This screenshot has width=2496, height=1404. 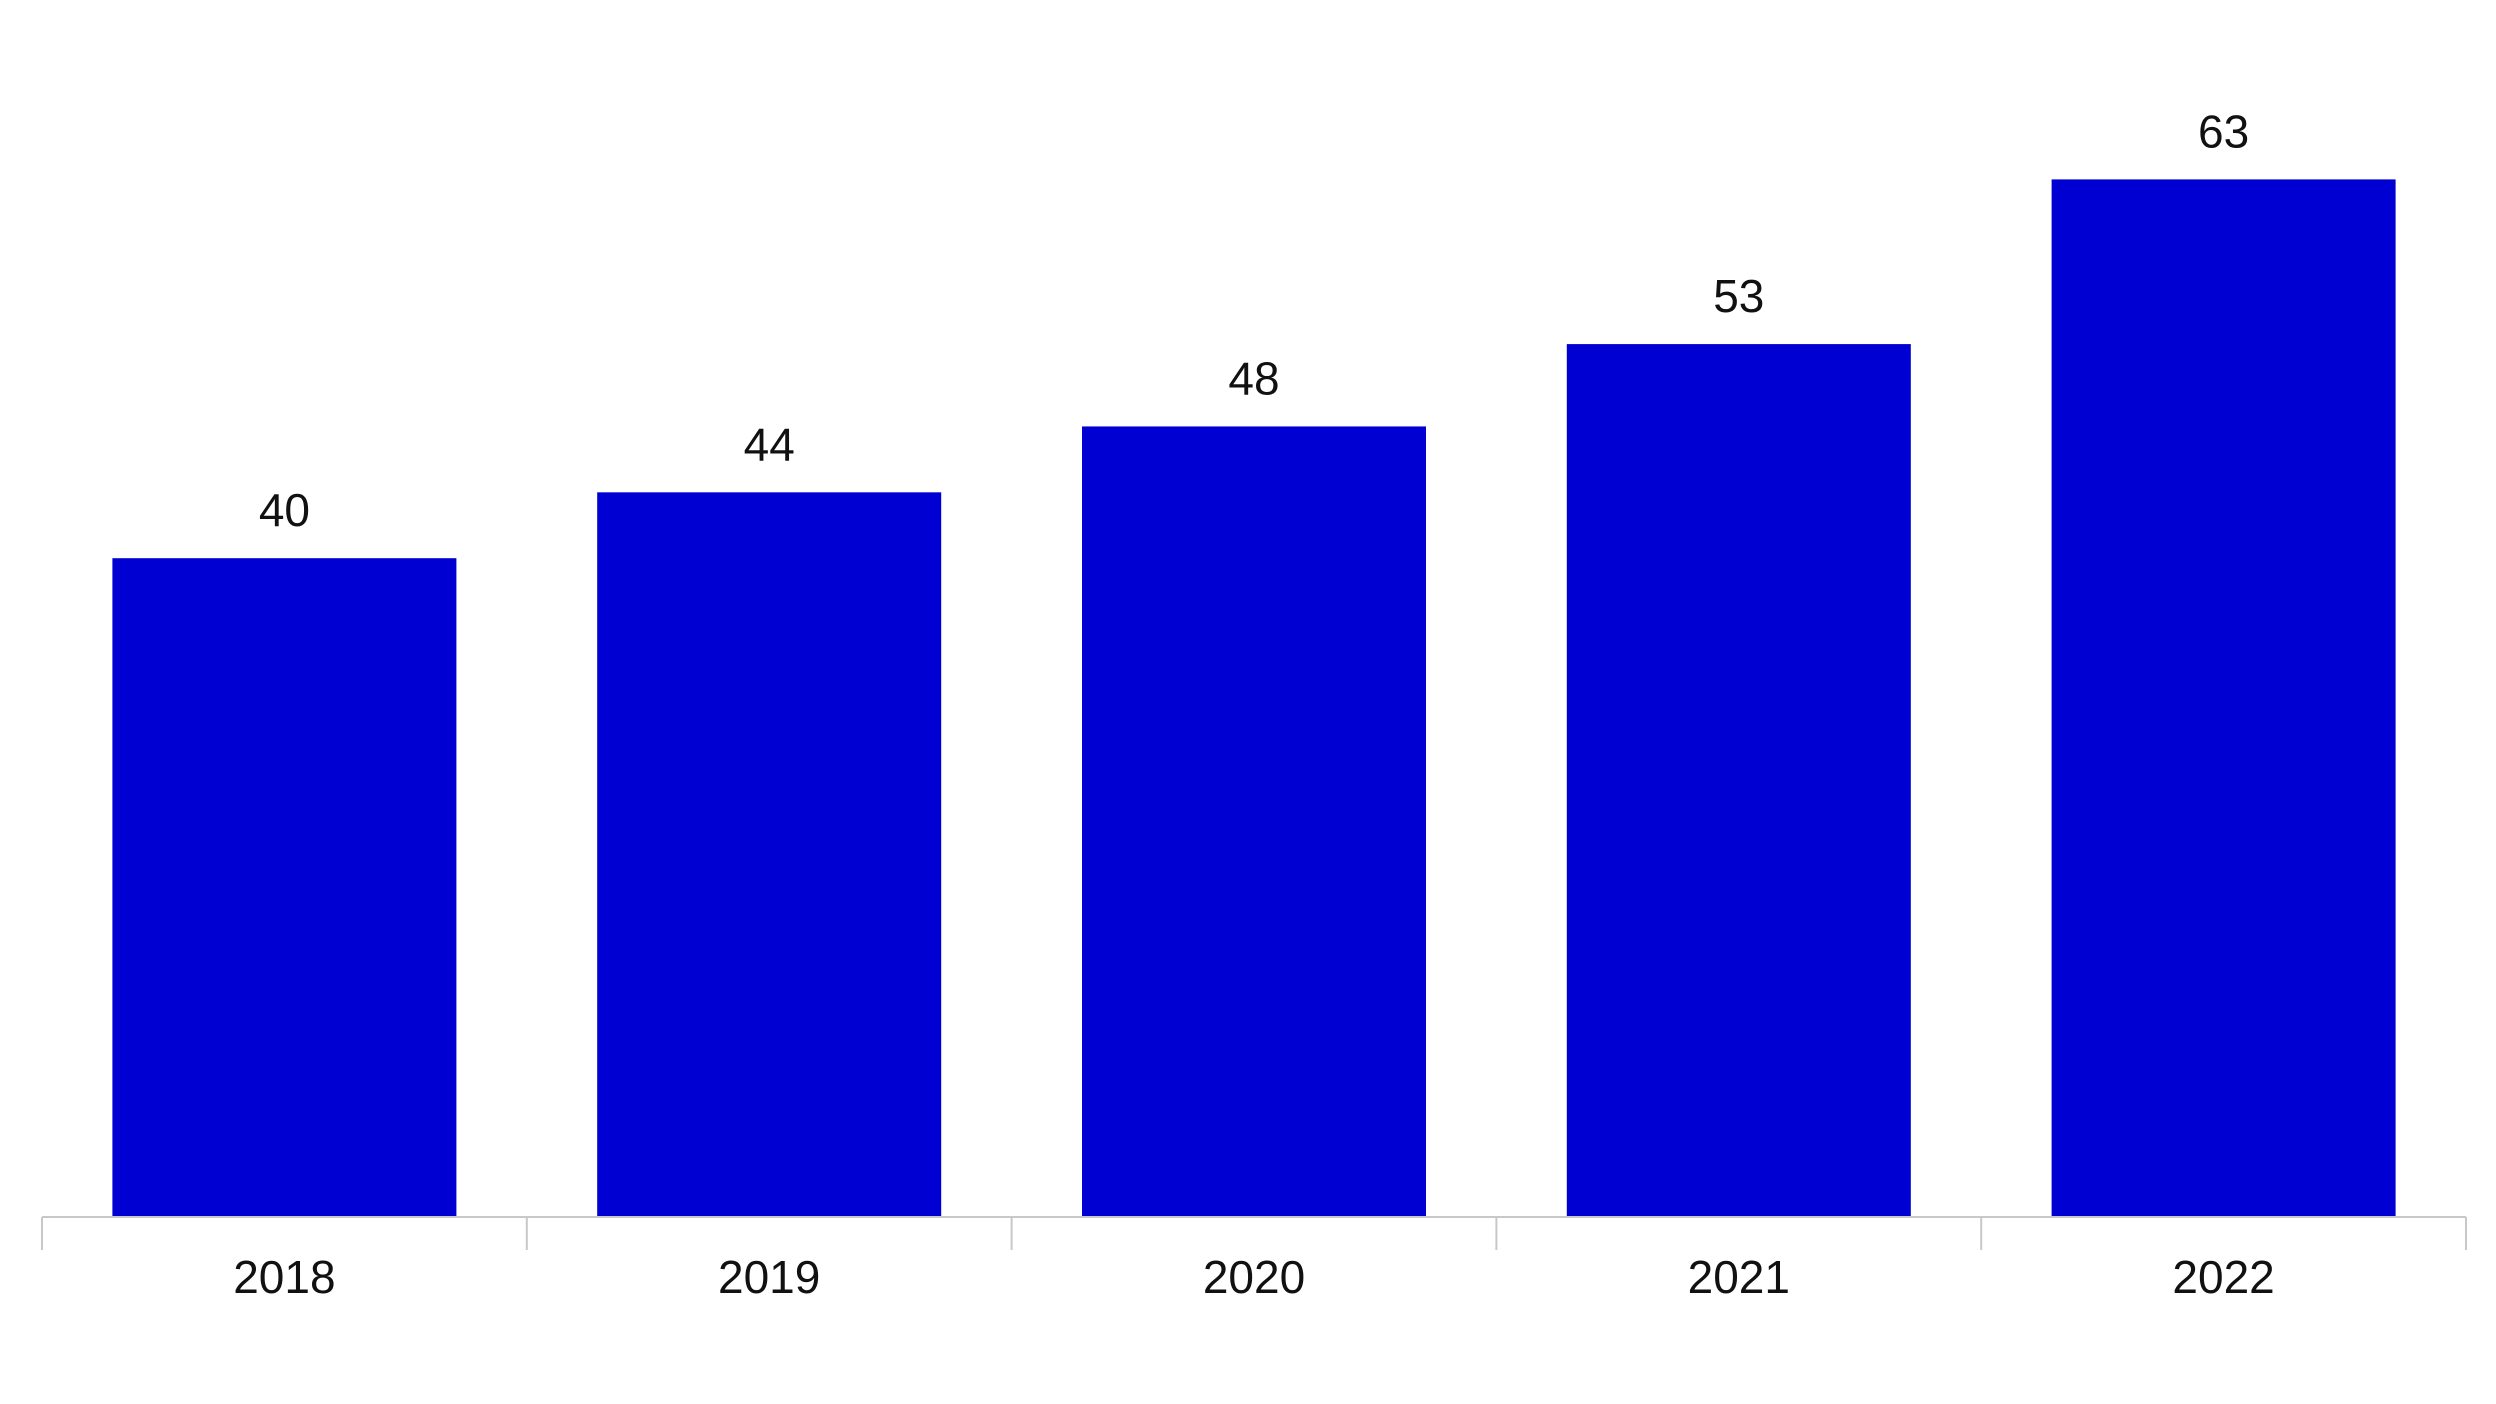 What do you see at coordinates (284, 1277) in the screenshot?
I see `x-tick-label-2018: 2018` at bounding box center [284, 1277].